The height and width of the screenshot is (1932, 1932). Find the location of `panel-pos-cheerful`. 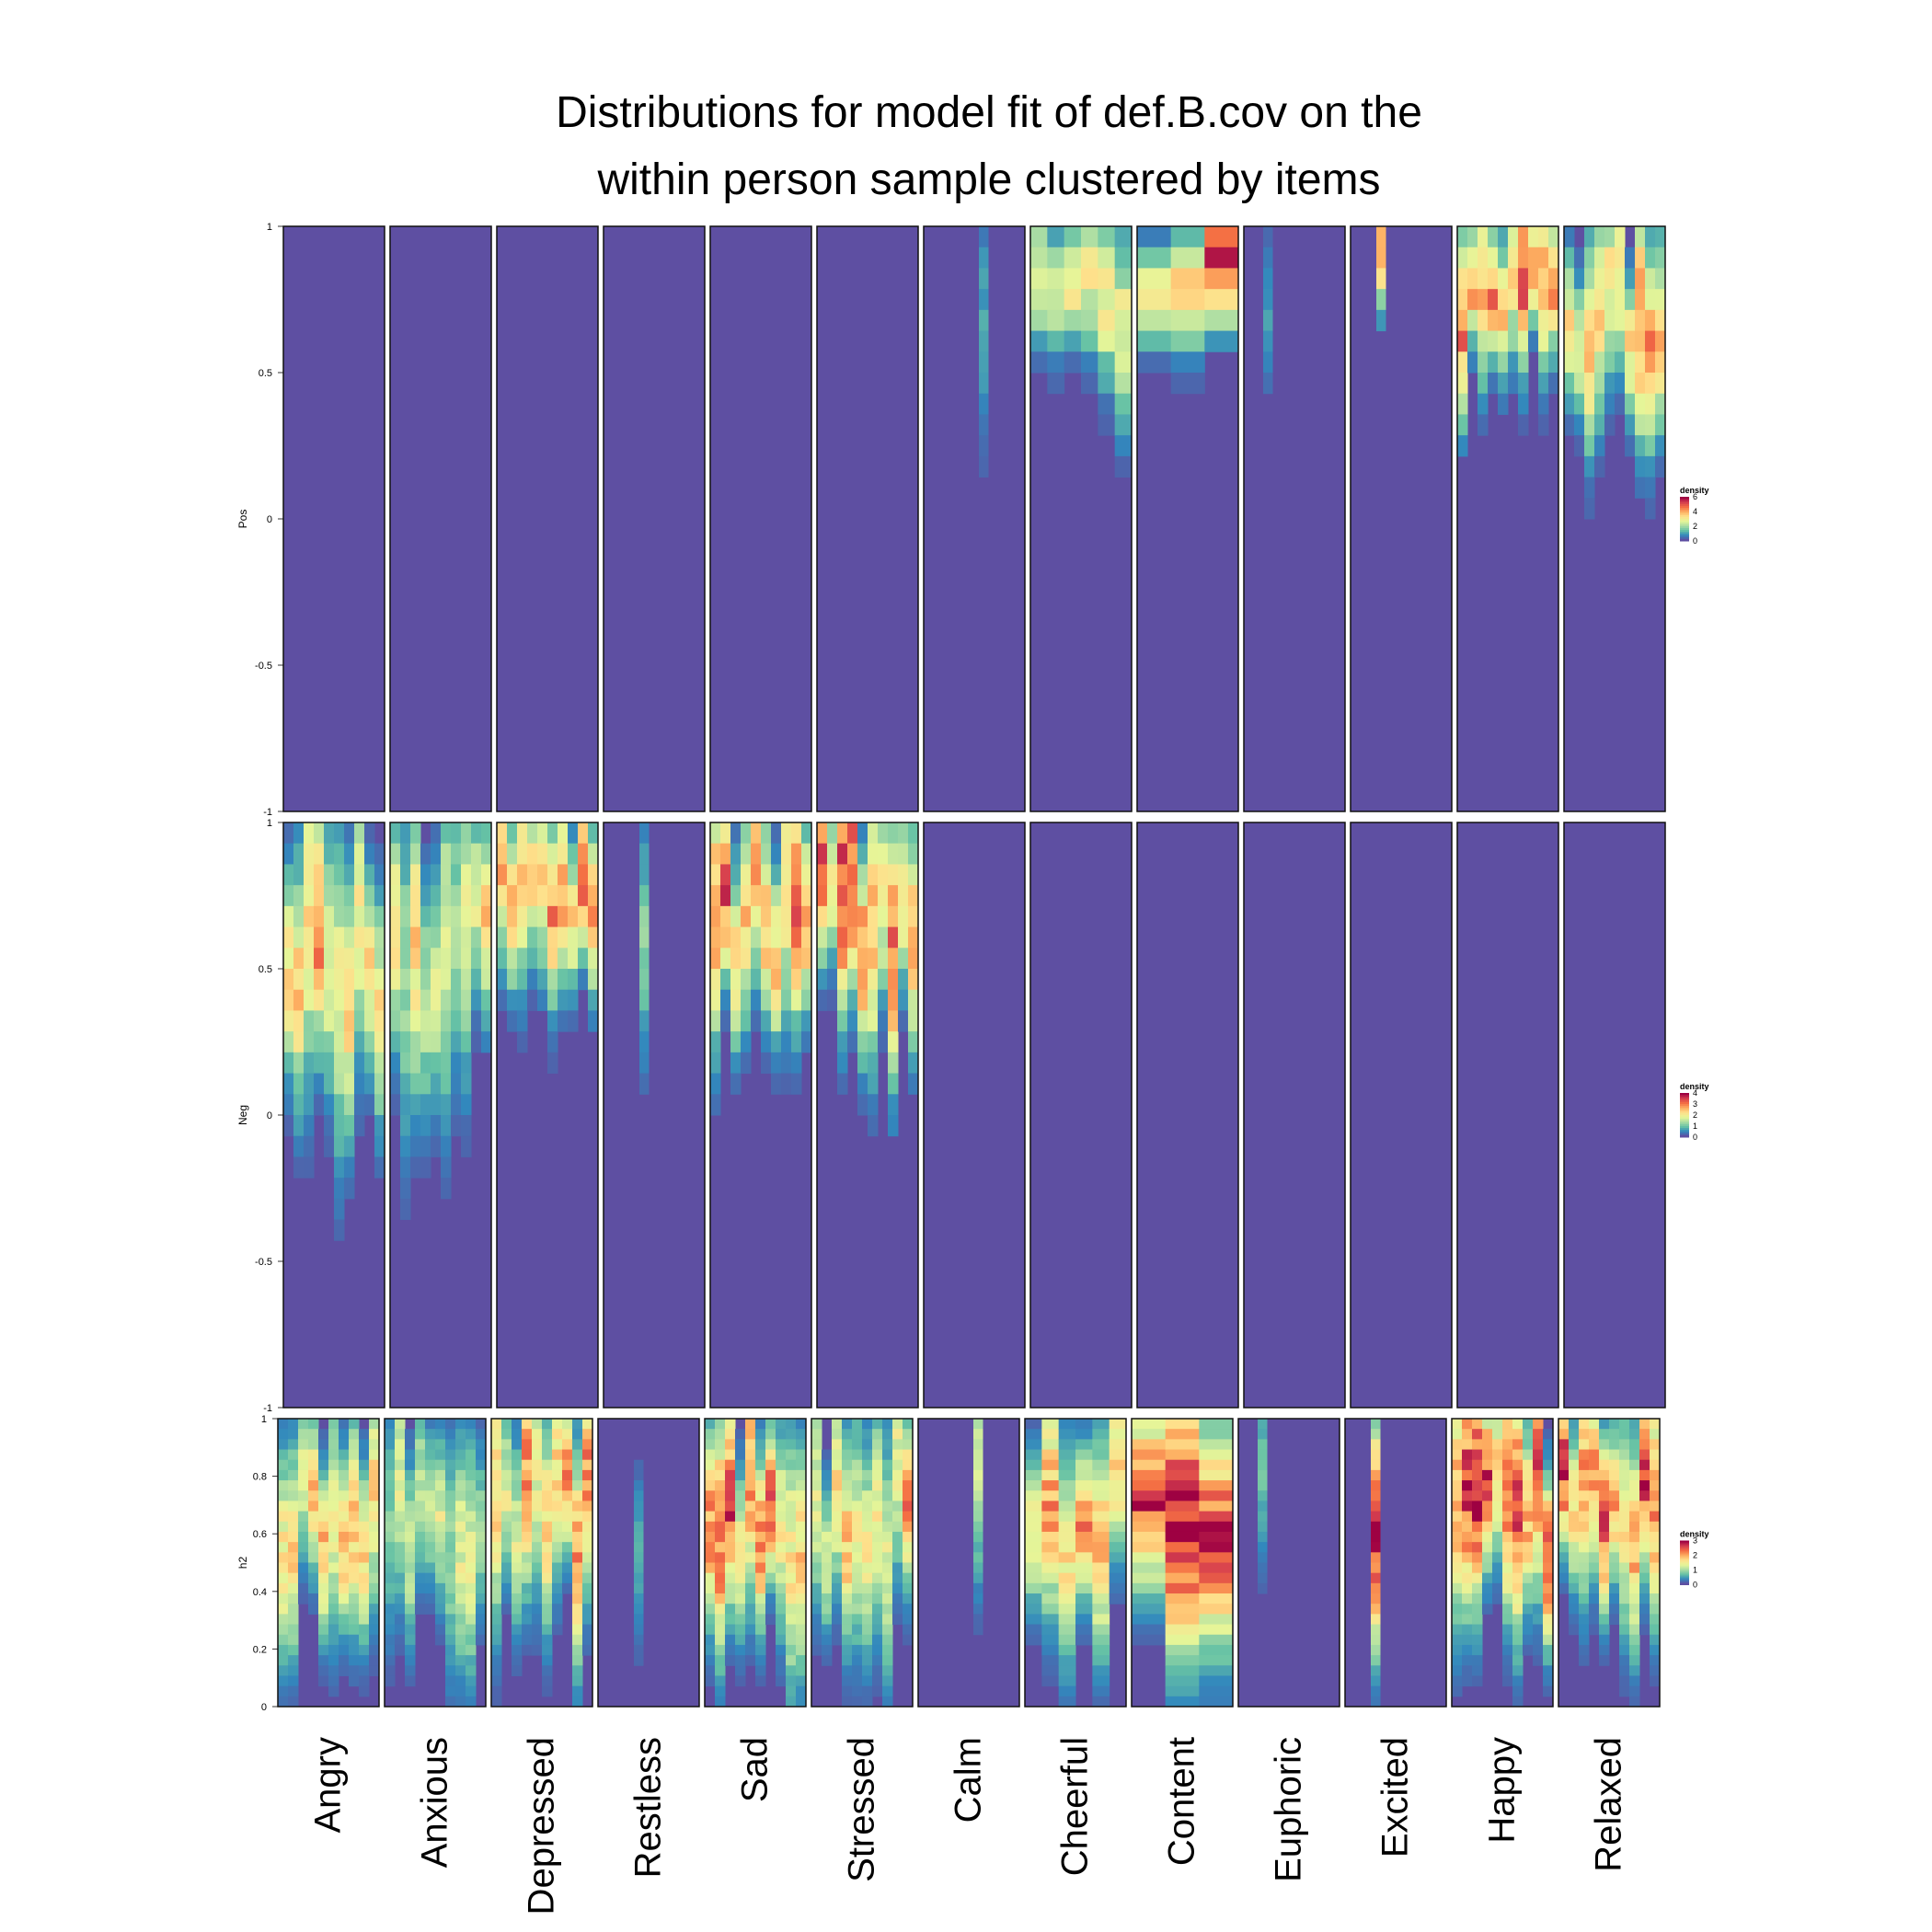

panel-pos-cheerful is located at coordinates (1081, 518).